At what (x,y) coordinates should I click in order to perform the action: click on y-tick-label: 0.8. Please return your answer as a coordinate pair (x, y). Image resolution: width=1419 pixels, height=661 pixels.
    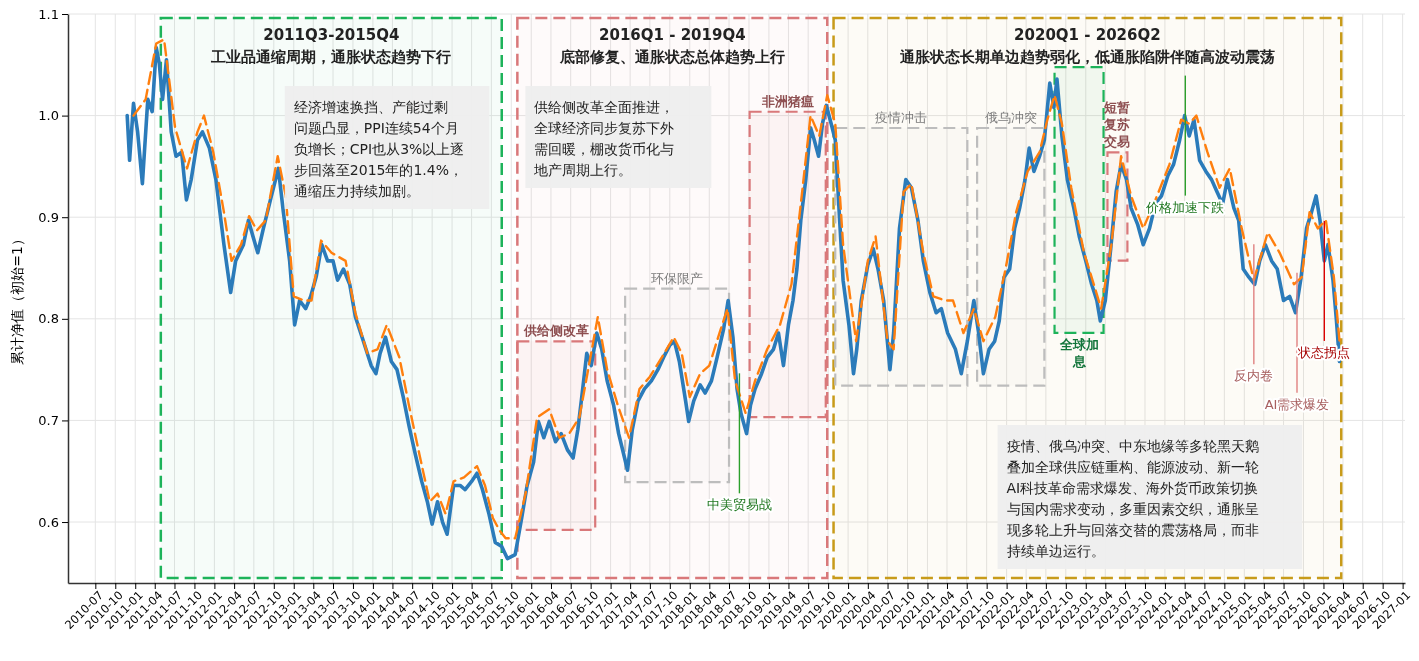
    Looking at the image, I should click on (48, 319).